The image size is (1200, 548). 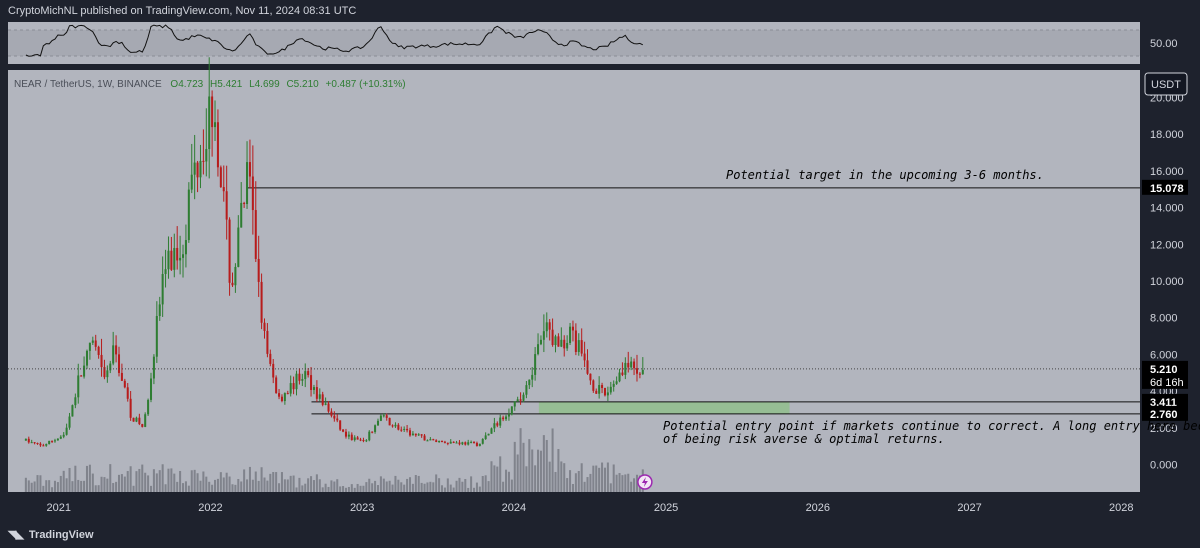 What do you see at coordinates (1167, 245) in the screenshot?
I see `y-tick-label: 12.000` at bounding box center [1167, 245].